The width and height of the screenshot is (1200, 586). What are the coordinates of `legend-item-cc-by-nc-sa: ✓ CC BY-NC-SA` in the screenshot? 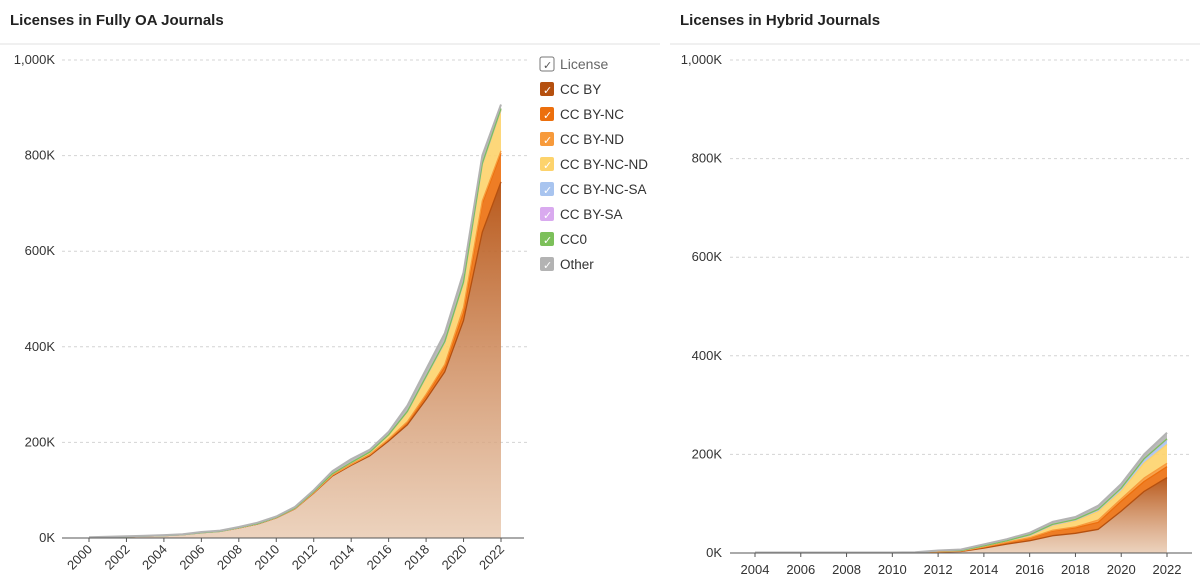 It's located at (593, 189).